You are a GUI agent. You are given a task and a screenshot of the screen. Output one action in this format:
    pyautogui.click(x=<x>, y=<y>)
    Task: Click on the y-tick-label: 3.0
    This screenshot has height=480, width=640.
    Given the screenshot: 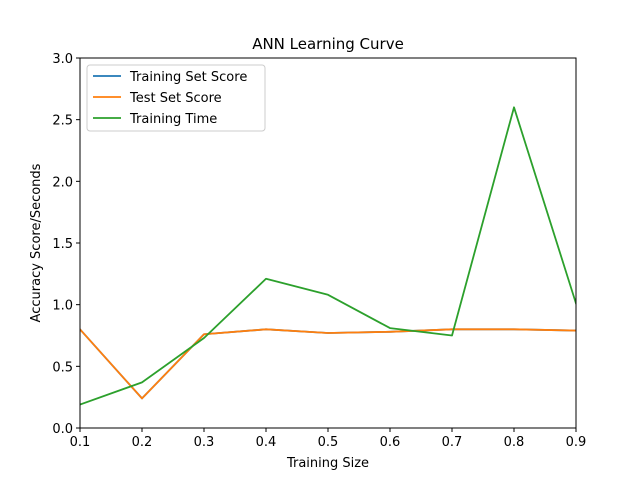 What is the action you would take?
    pyautogui.click(x=62, y=59)
    